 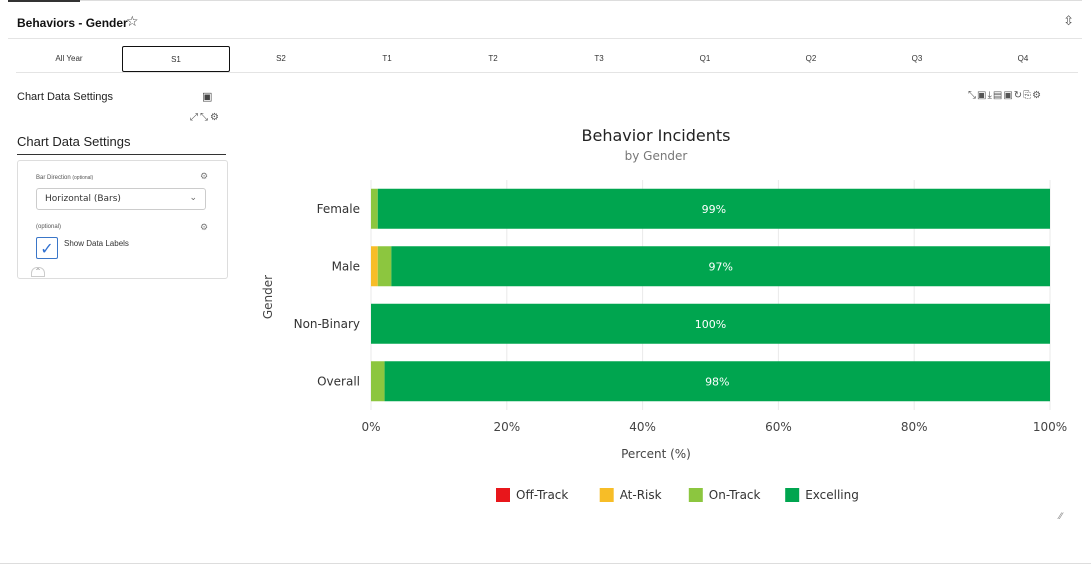 What do you see at coordinates (1028, 95) in the screenshot?
I see `export-icon: ⎘` at bounding box center [1028, 95].